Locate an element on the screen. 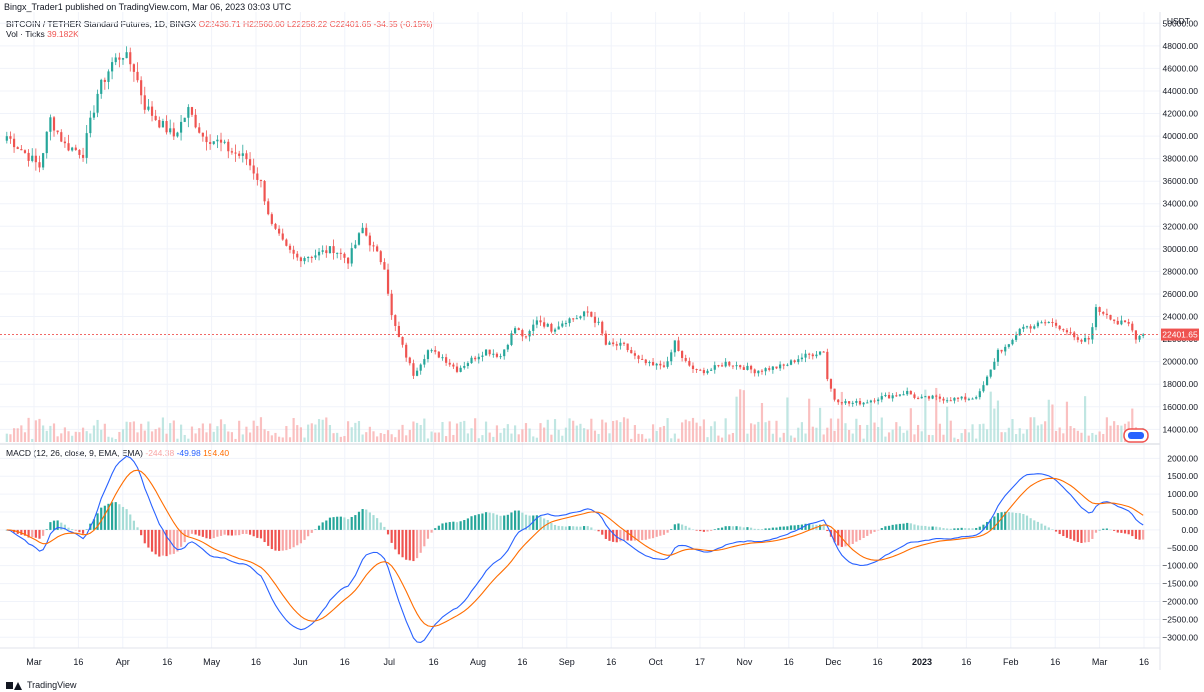 The height and width of the screenshot is (692, 1204). measure-flags-icon is located at coordinates (1136, 435).